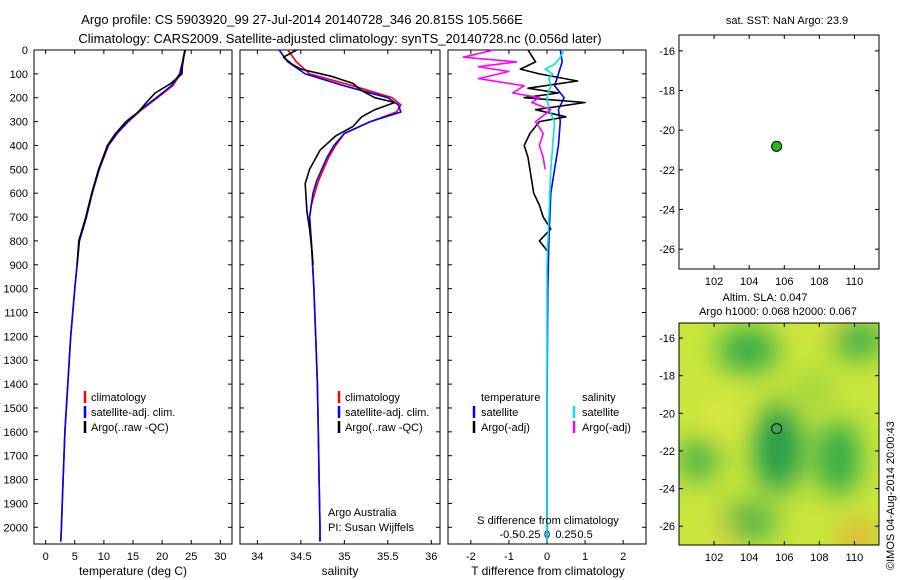  I want to click on salinity-series, so click(340, 295).